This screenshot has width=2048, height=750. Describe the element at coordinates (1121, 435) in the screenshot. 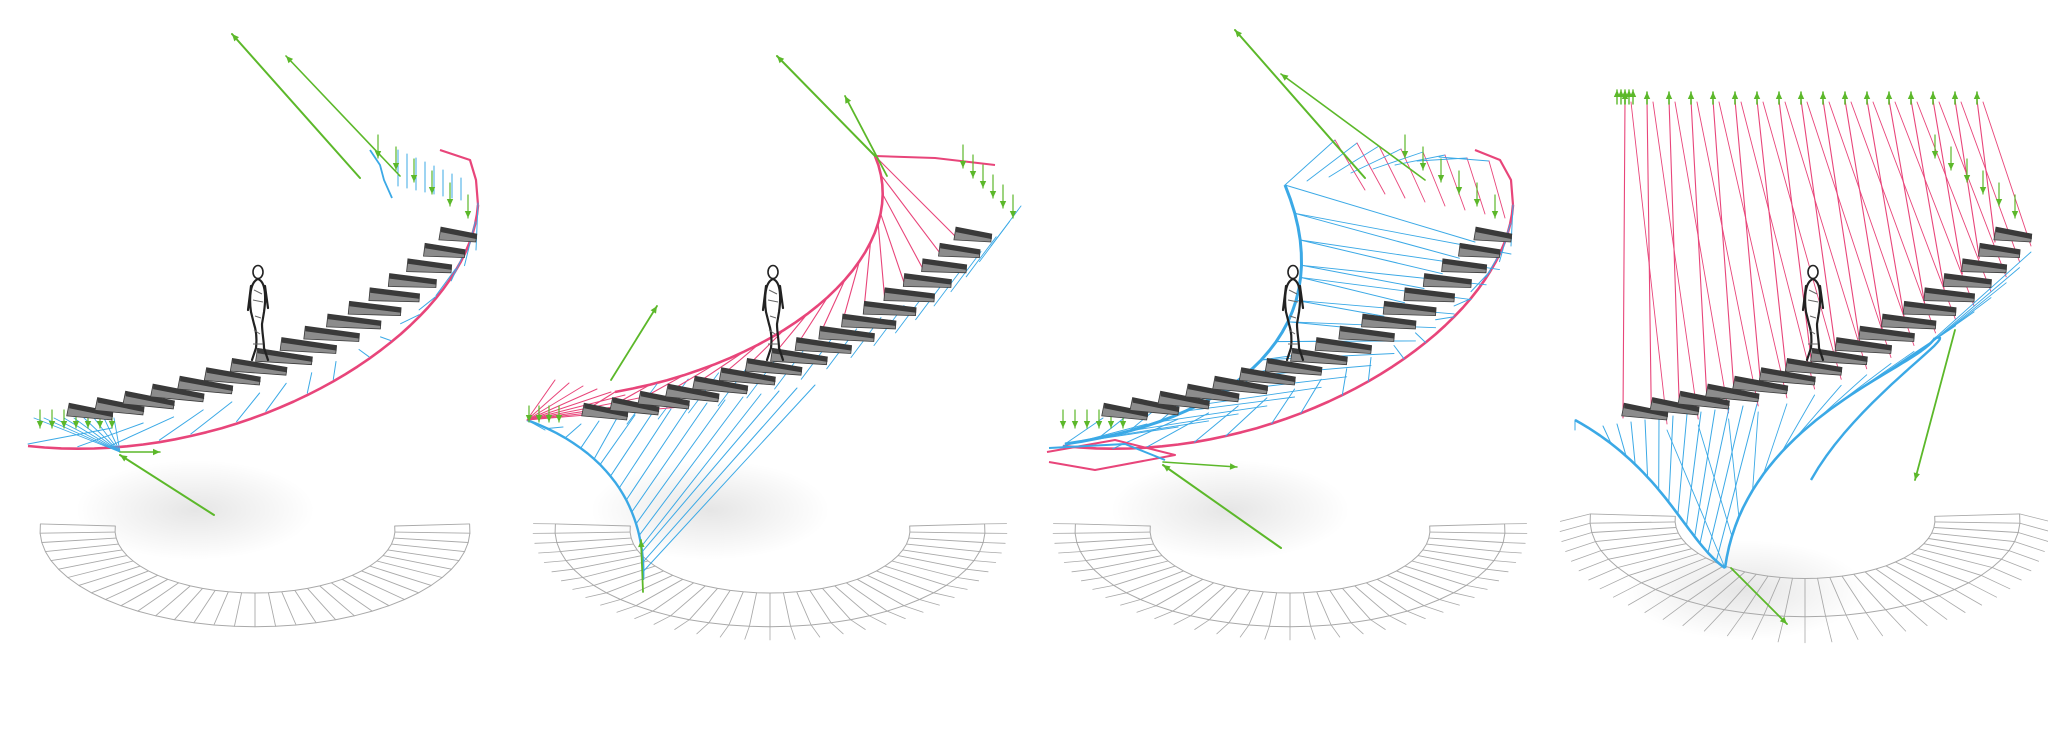

I see `diagonal-brace` at that location.